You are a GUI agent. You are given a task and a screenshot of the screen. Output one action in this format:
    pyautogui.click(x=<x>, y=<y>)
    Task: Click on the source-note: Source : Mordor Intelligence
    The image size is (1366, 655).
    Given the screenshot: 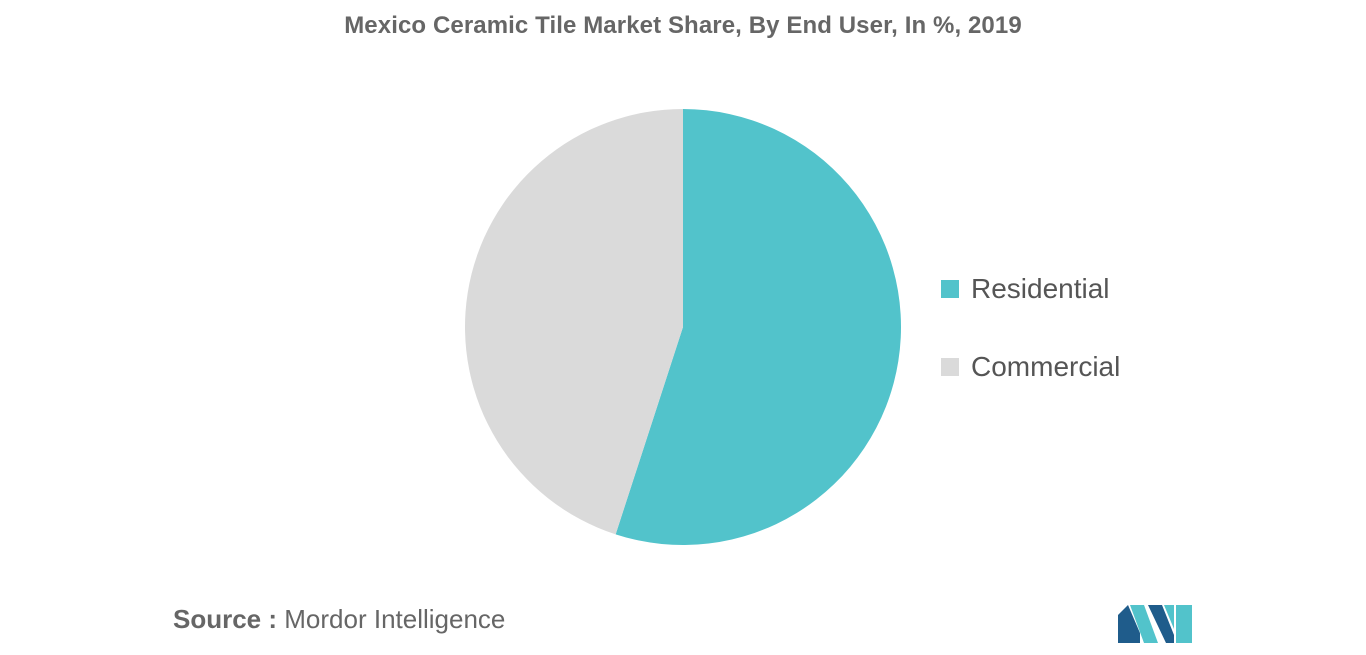 What is the action you would take?
    pyautogui.click(x=339, y=619)
    